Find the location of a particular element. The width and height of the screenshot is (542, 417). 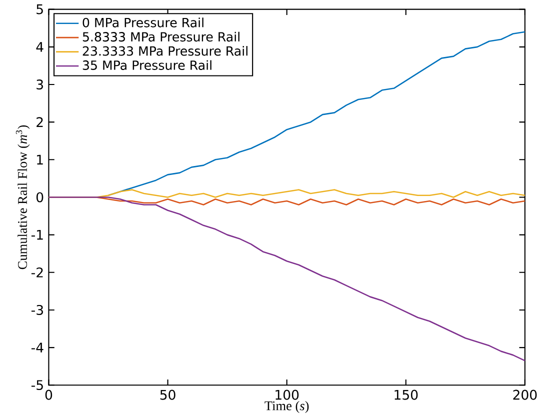

y-tick-label: -4 is located at coordinates (37, 347).